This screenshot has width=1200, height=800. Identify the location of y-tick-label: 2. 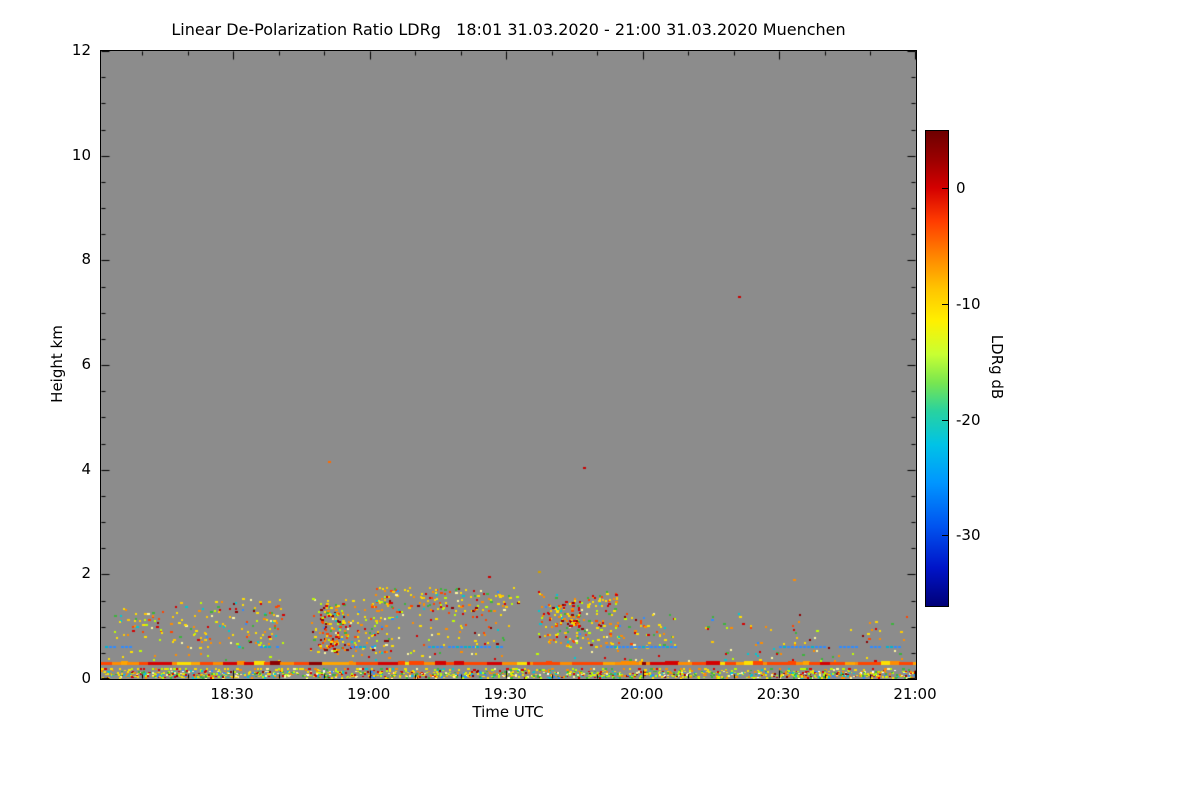
(86, 573).